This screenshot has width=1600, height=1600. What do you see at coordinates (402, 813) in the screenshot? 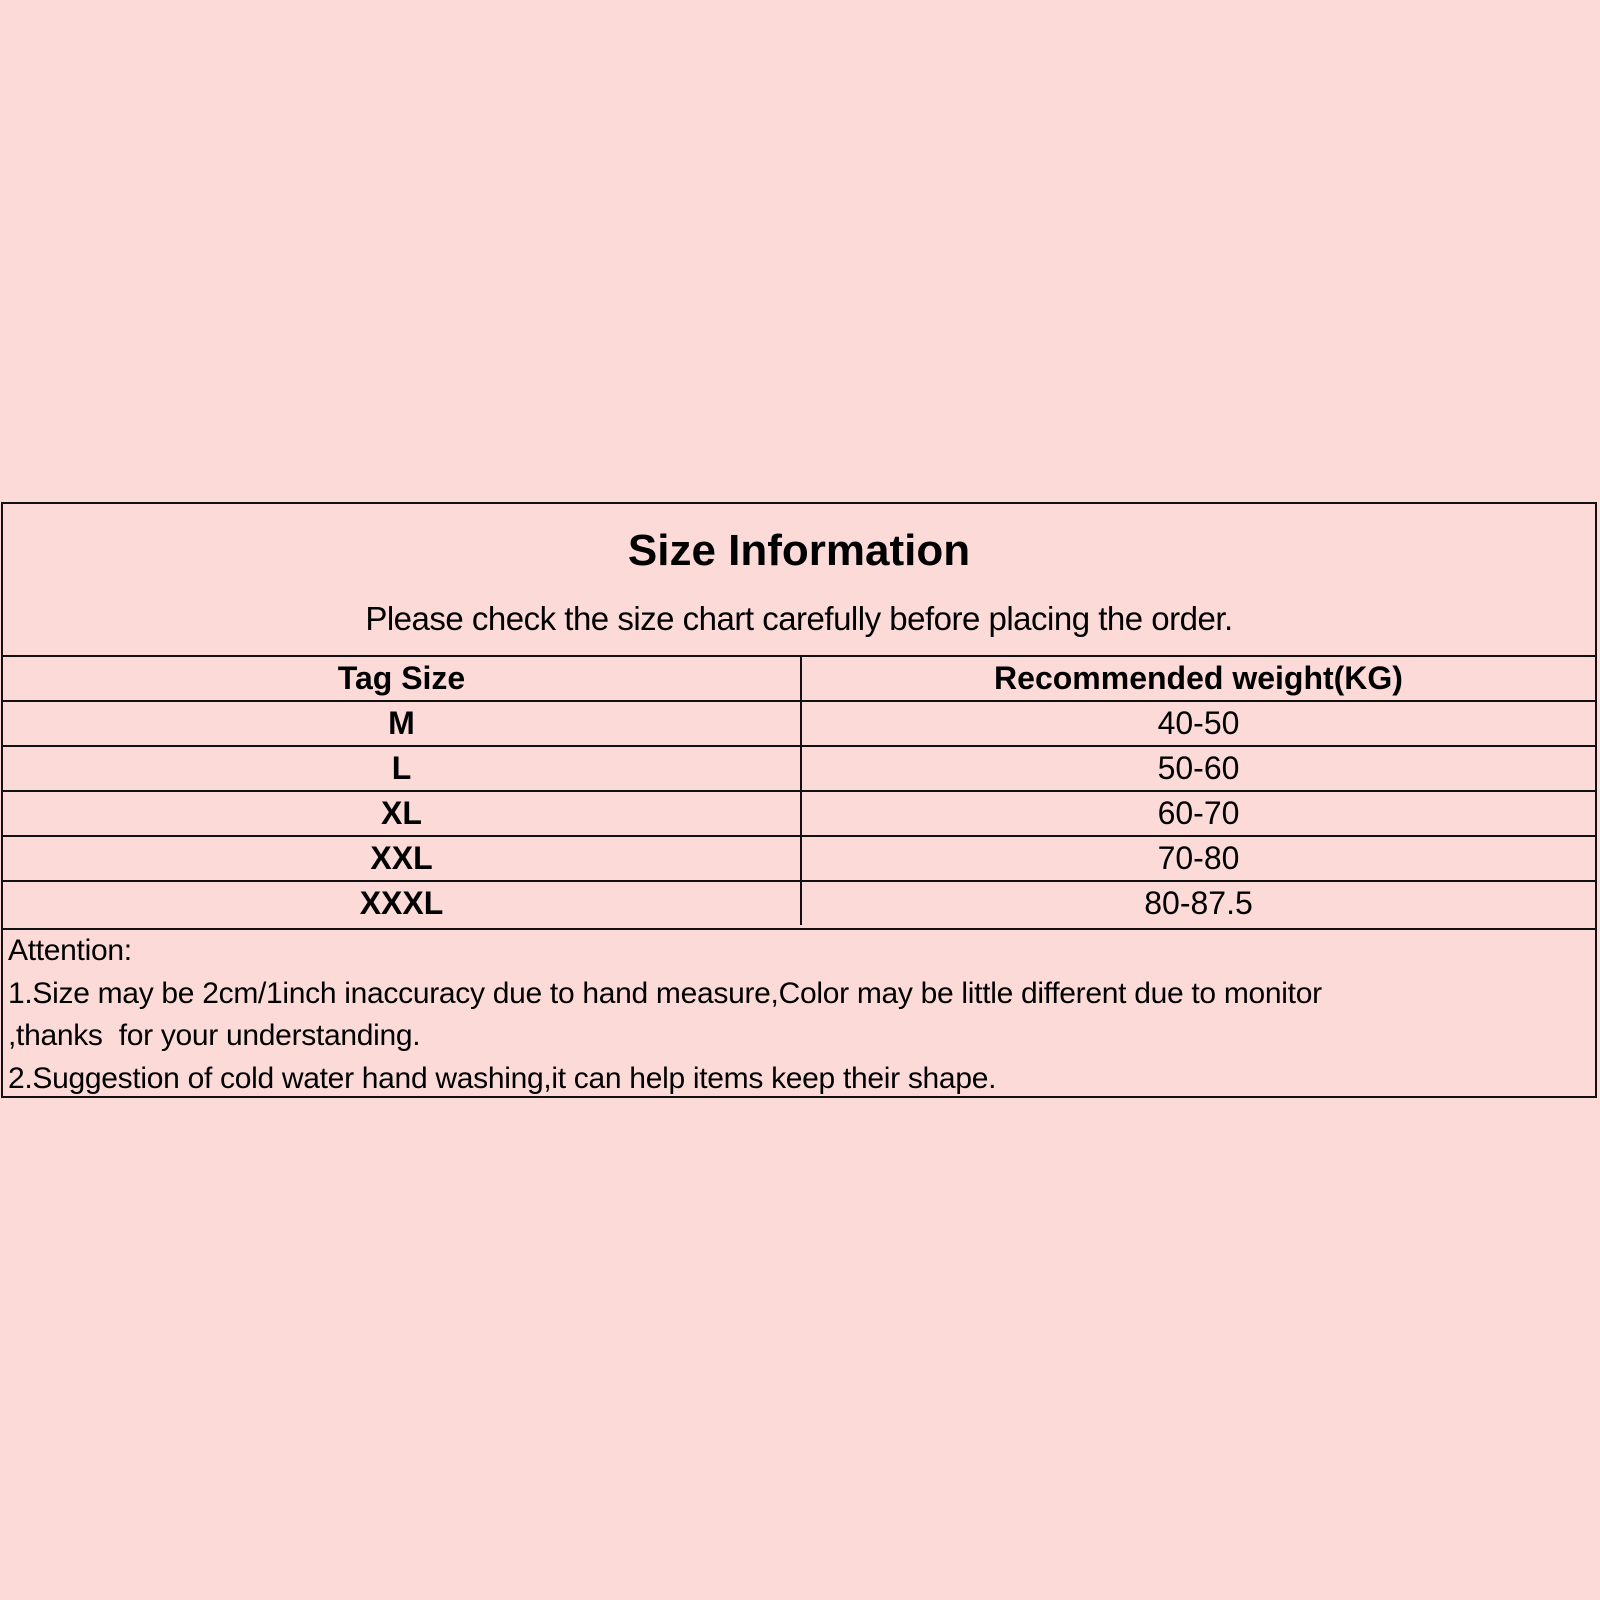
I see `tag-size: XL` at bounding box center [402, 813].